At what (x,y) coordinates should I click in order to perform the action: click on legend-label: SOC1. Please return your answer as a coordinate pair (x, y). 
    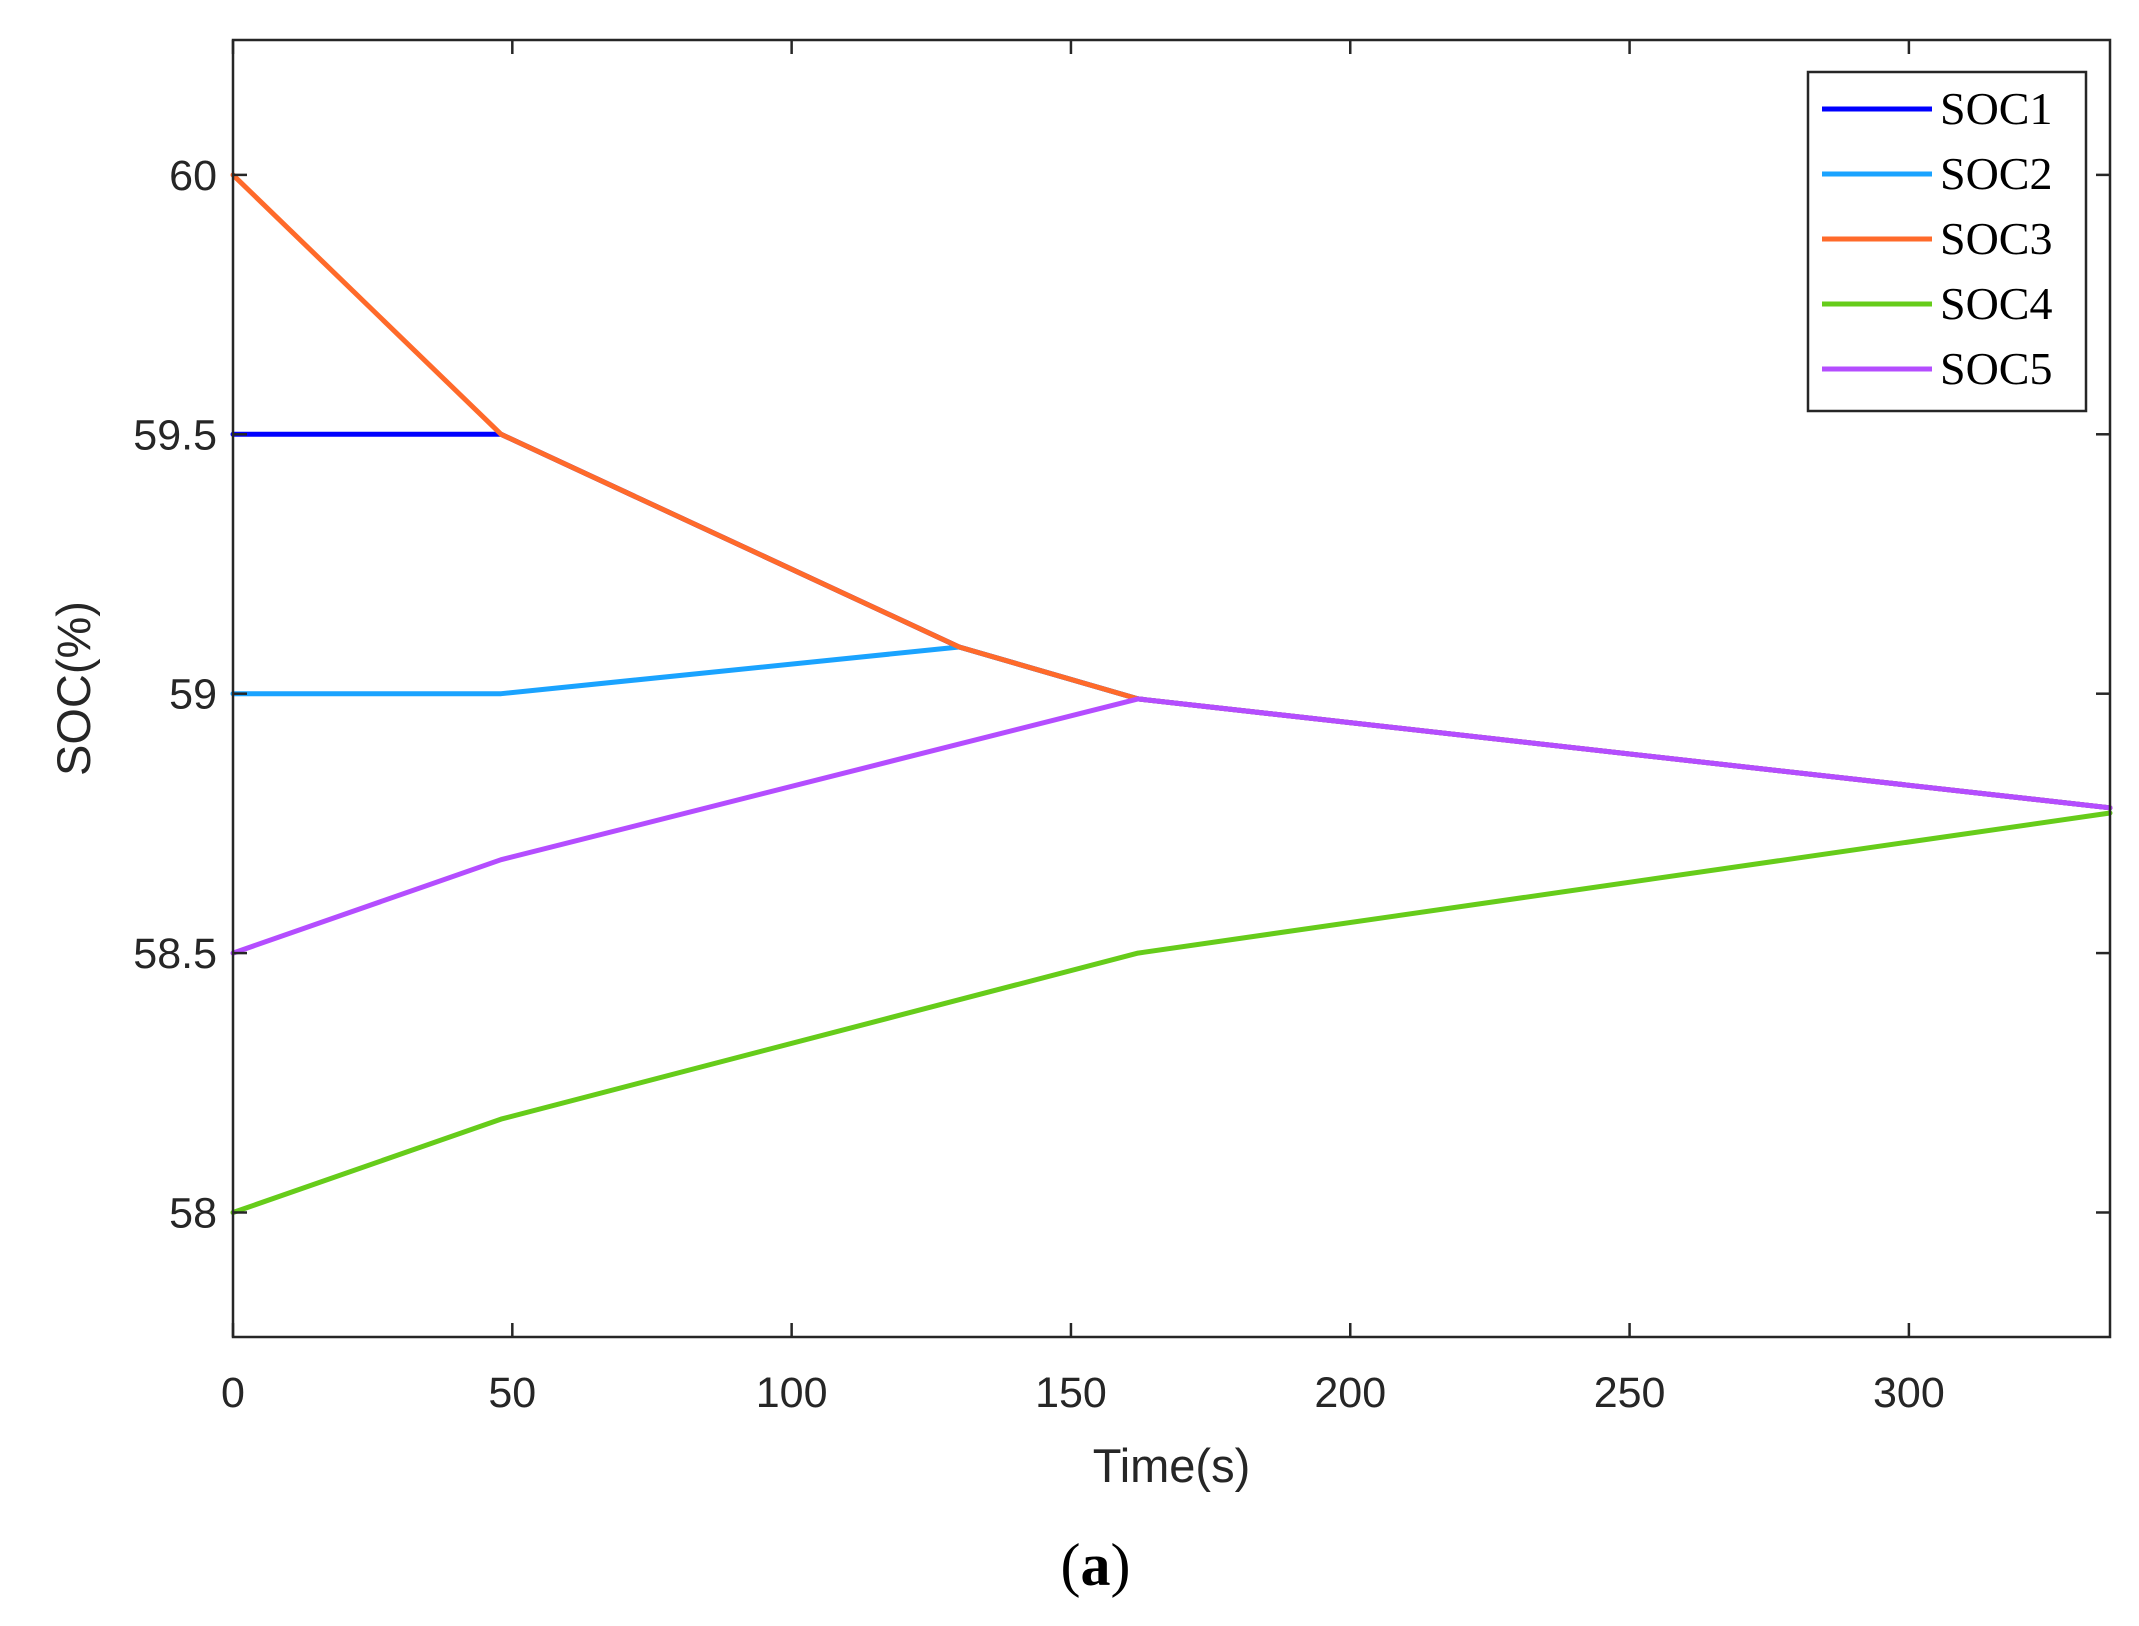
    Looking at the image, I should click on (1996, 108).